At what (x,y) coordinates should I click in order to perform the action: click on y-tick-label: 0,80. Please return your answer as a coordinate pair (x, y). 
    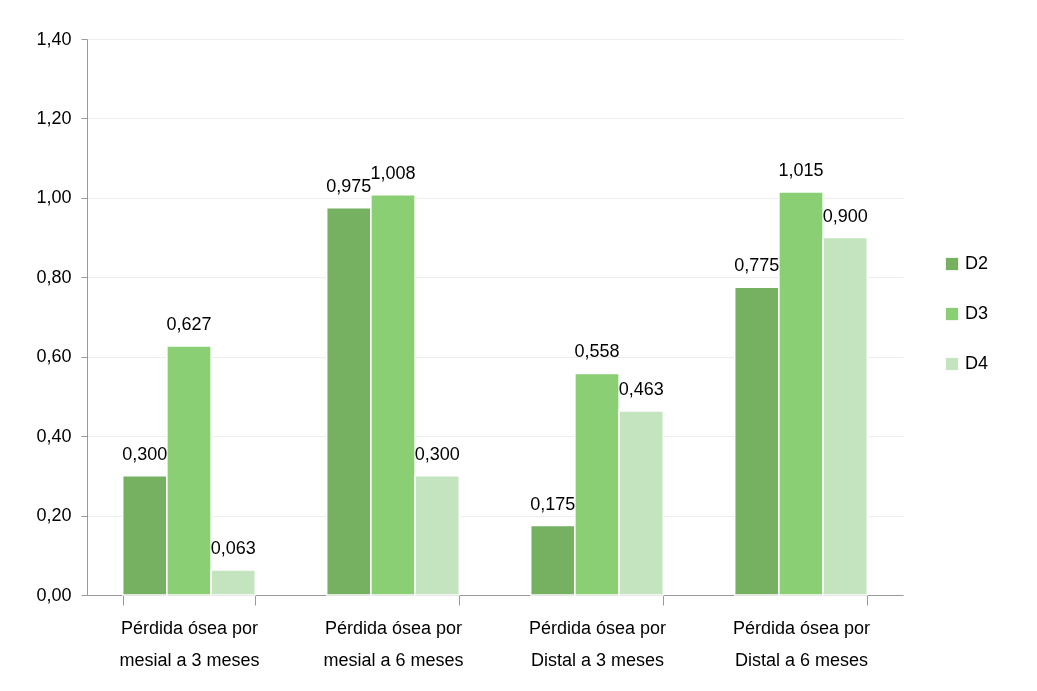
    Looking at the image, I should click on (54, 276).